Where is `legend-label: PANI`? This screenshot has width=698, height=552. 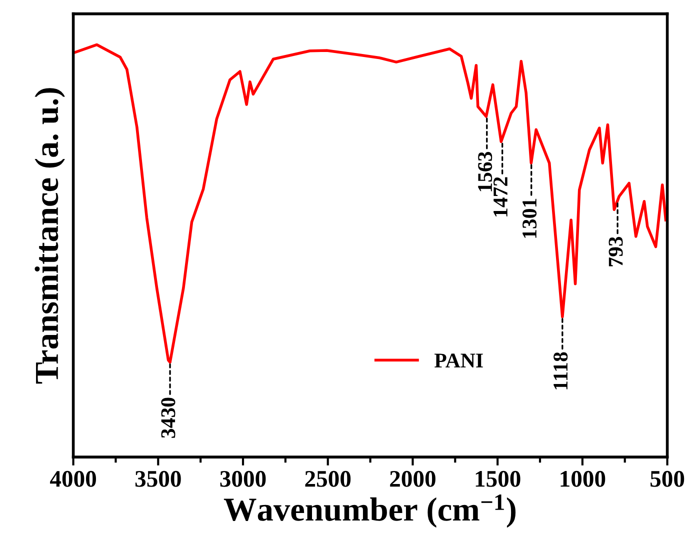
legend-label: PANI is located at coordinates (458, 361).